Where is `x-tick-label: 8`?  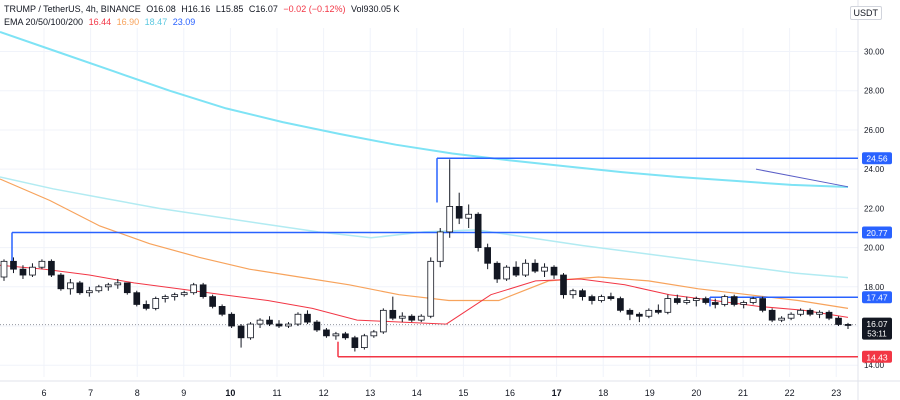
x-tick-label: 8 is located at coordinates (137, 393).